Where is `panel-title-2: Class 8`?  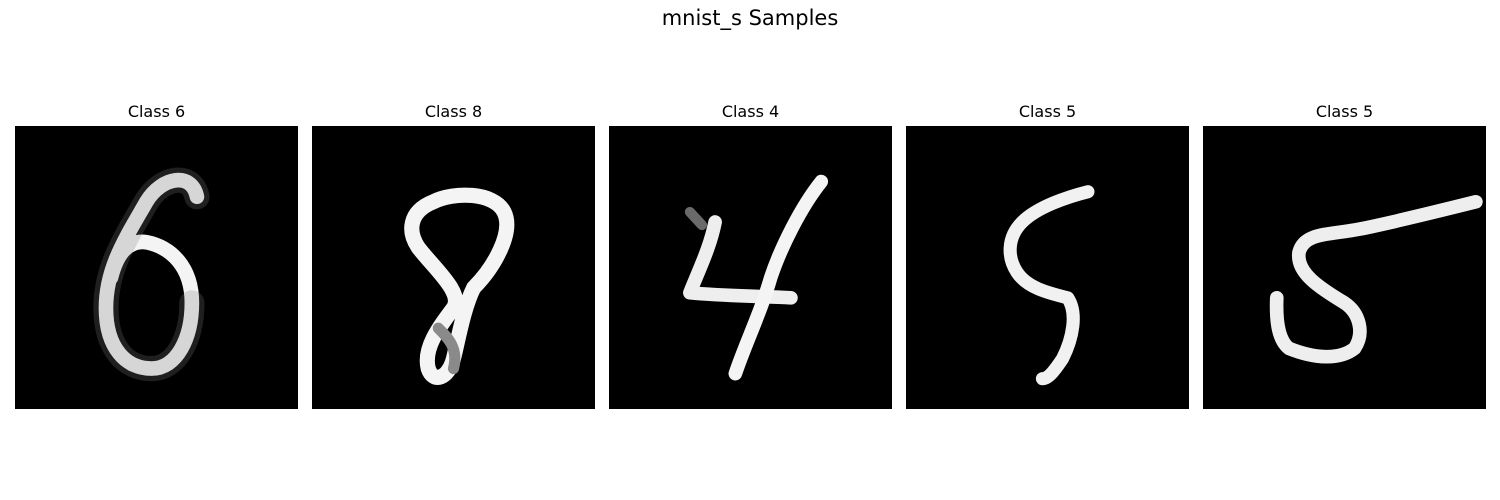
panel-title-2: Class 8 is located at coordinates (453, 111).